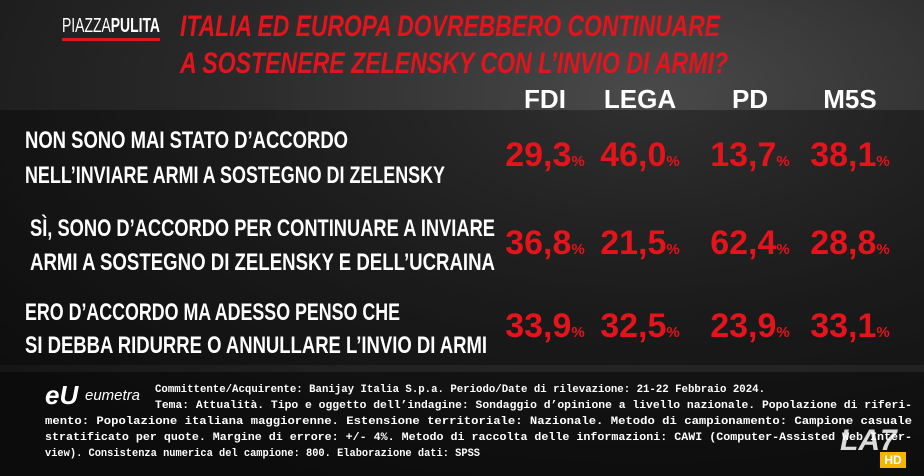  I want to click on row-label: ERO D’ACCORDO MA ADESSO PENSO CHE, so click(212, 312).